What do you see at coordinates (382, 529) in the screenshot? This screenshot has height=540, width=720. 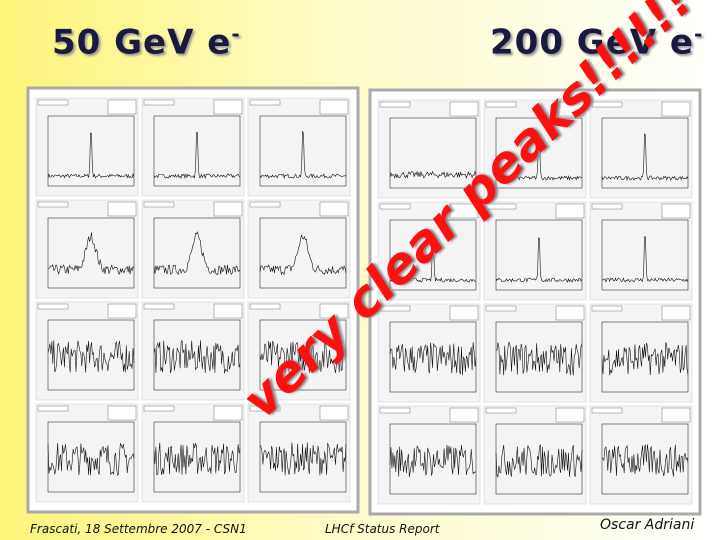 I see `footer-center: LHCf Status Report` at bounding box center [382, 529].